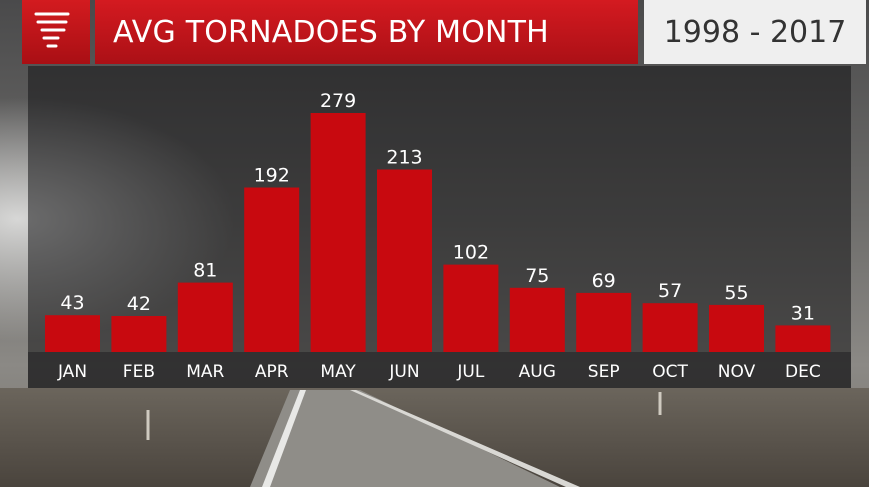 This screenshot has width=869, height=487. I want to click on chart-title-bar: AVG TORNADOES BY MONTH, so click(366, 32).